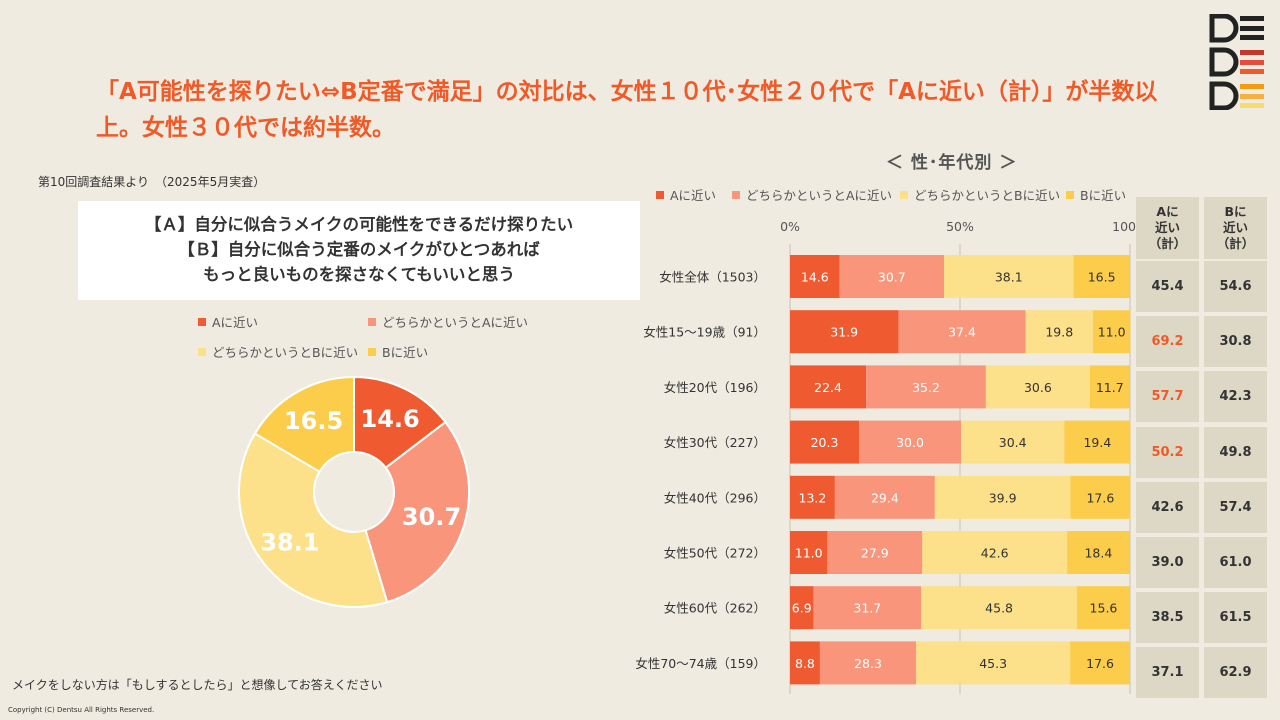  Describe the element at coordinates (868, 663) in the screenshot. I see `bar-value-label: 28.3` at that location.